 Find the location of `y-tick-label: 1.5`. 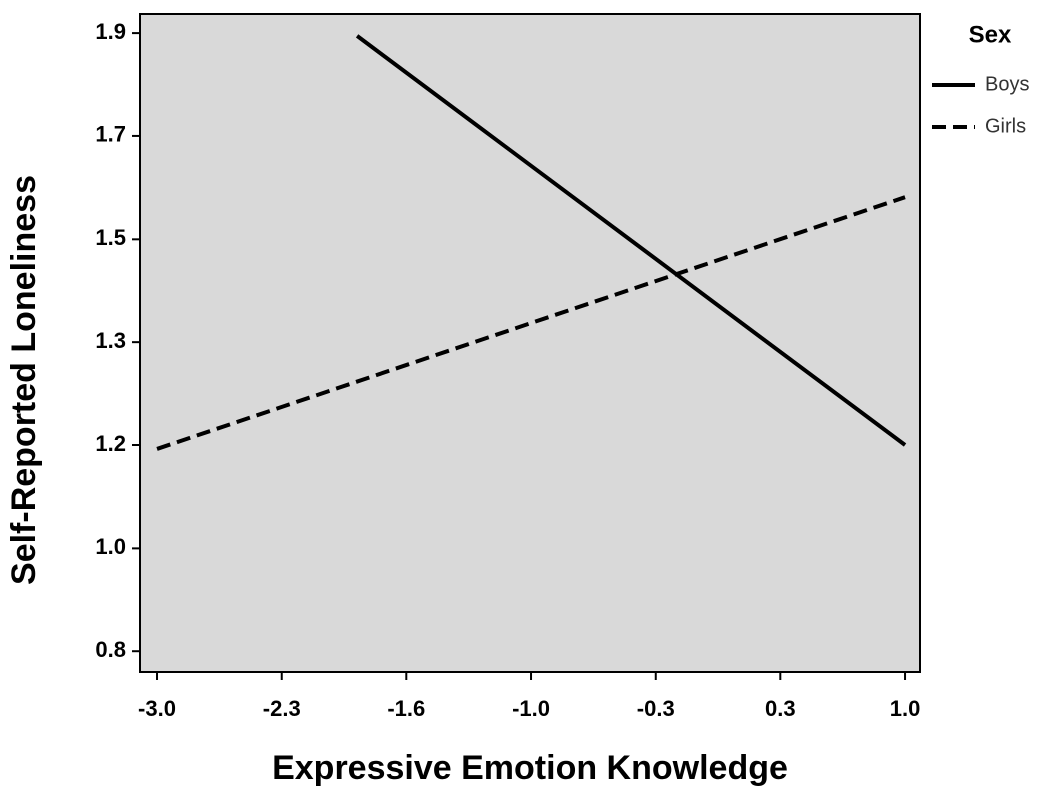

y-tick-label: 1.5 is located at coordinates (110, 237).